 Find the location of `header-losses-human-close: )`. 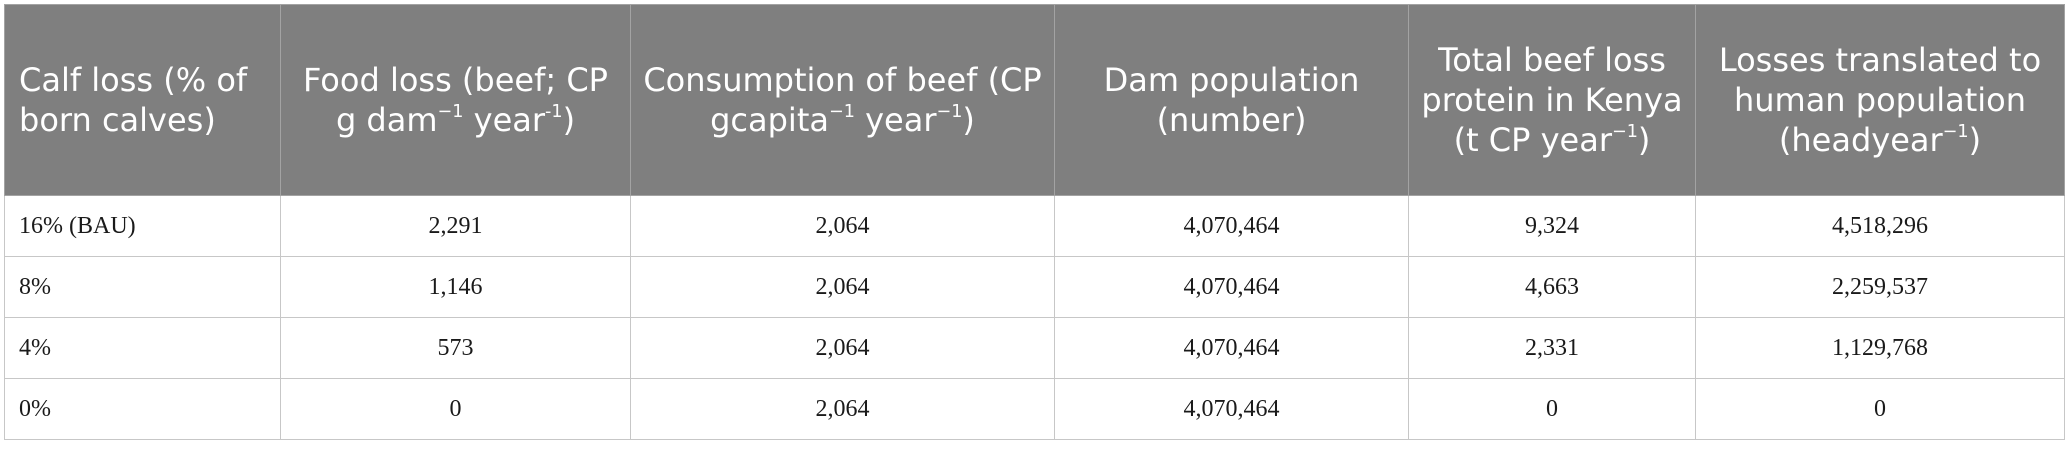

header-losses-human-close: ) is located at coordinates (1975, 140).